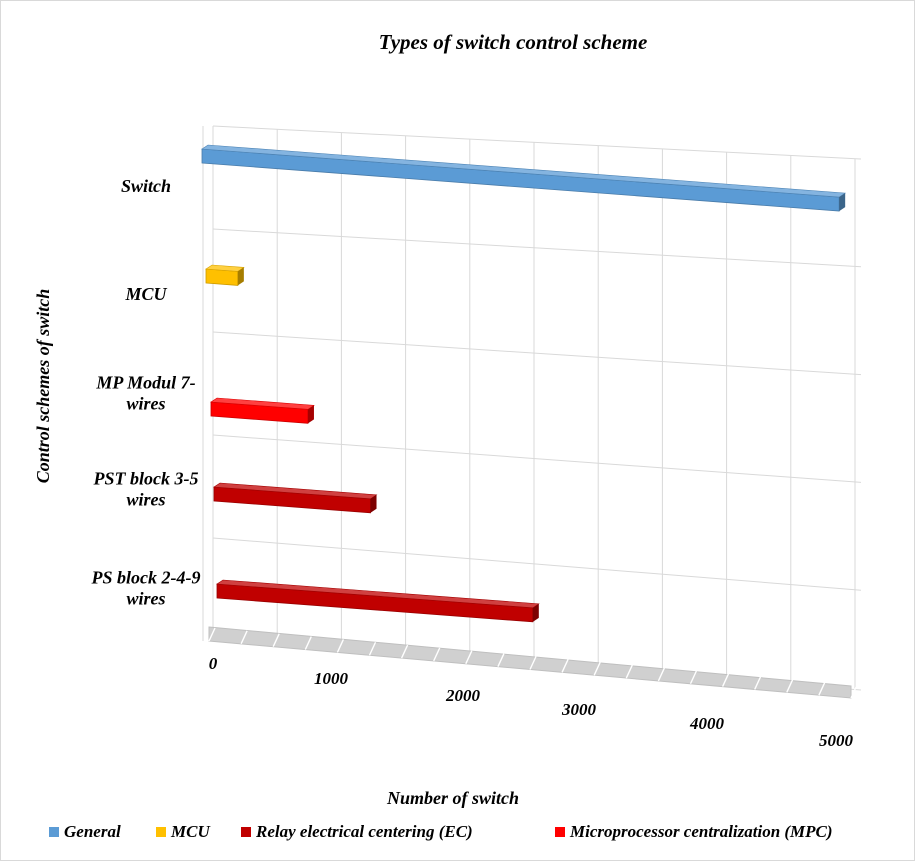 The width and height of the screenshot is (915, 861). I want to click on chart-floor, so click(533, 662).